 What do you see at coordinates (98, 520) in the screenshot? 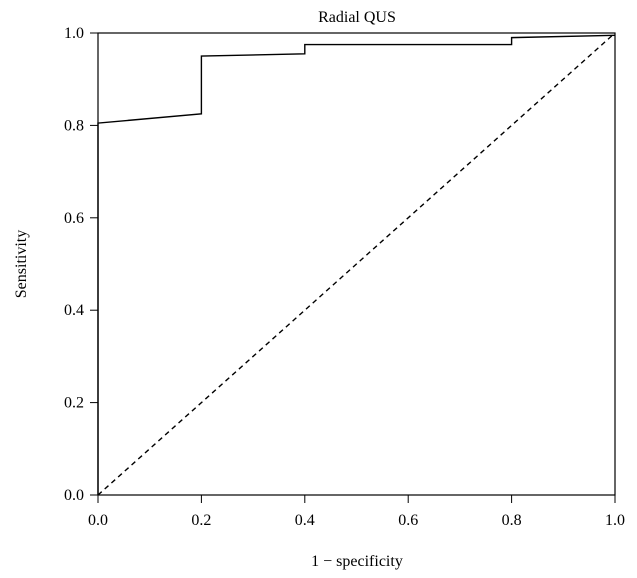
I see `x-tick-label: 0.0` at bounding box center [98, 520].